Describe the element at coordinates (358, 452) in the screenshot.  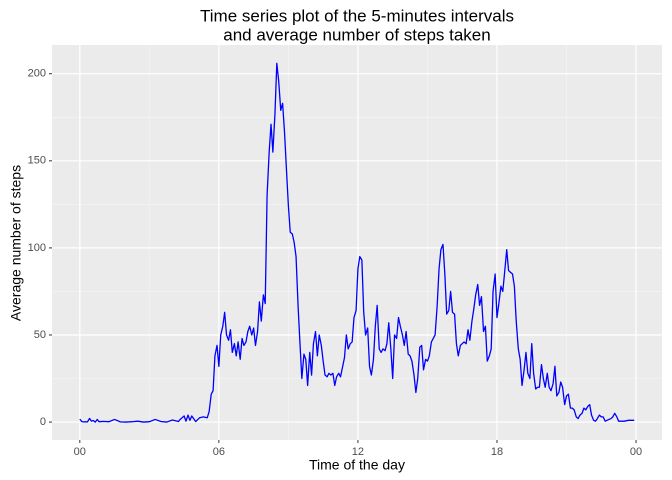
I see `x-tick-label: 12` at that location.